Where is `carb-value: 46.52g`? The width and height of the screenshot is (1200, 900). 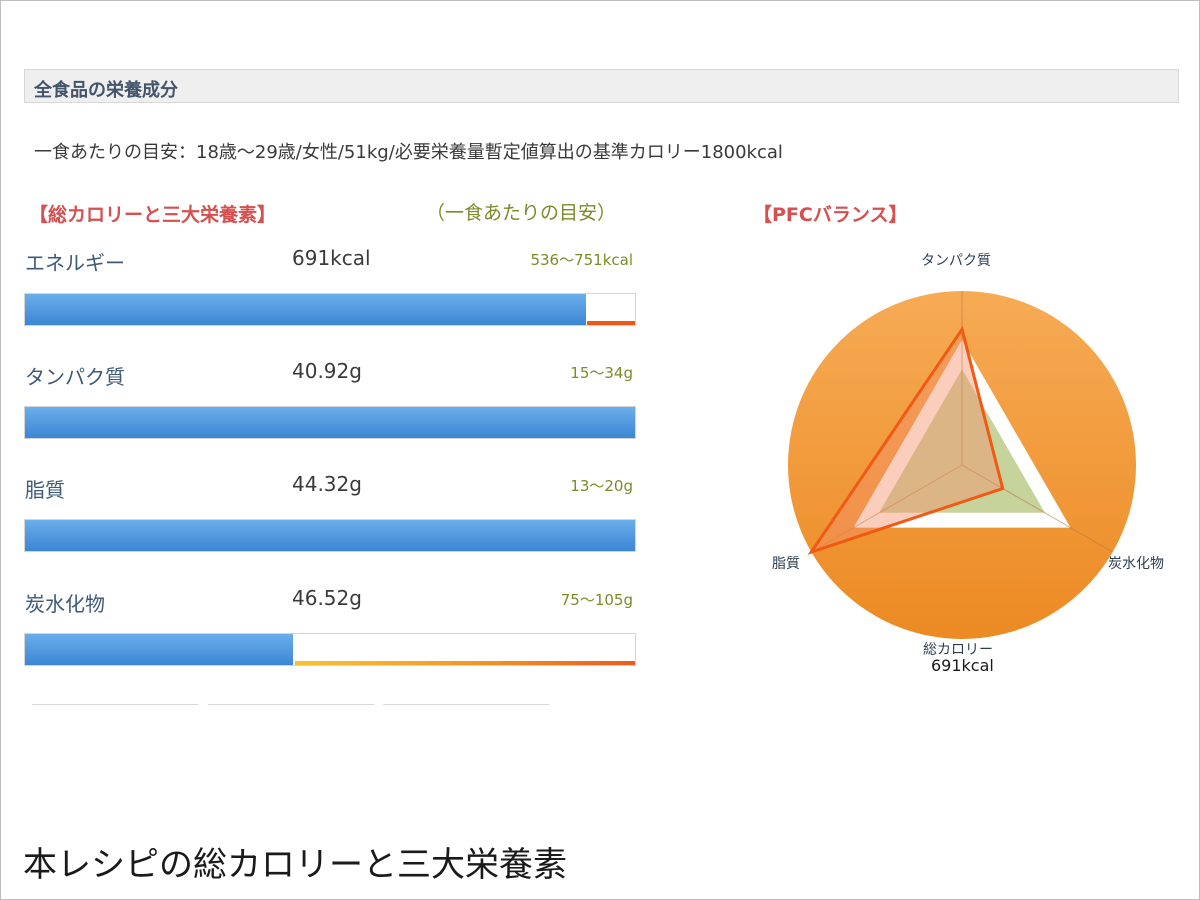
carb-value: 46.52g is located at coordinates (327, 598).